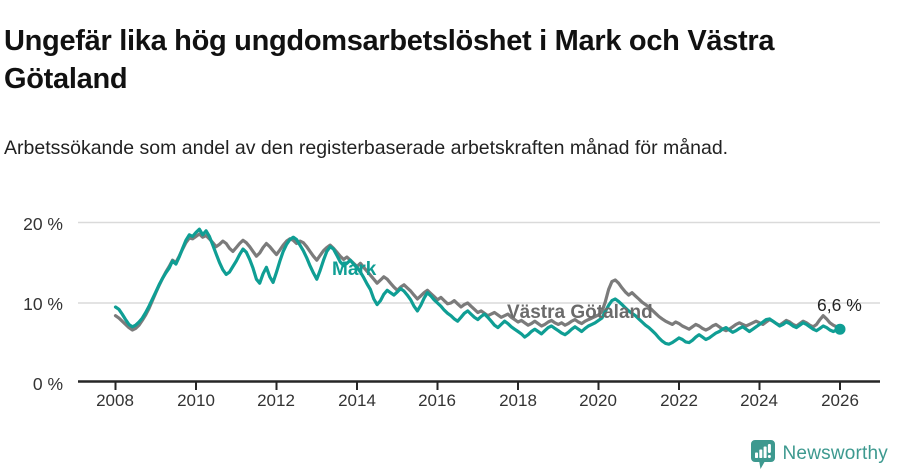  What do you see at coordinates (839, 305) in the screenshot?
I see `end-value-label: 6,6 %` at bounding box center [839, 305].